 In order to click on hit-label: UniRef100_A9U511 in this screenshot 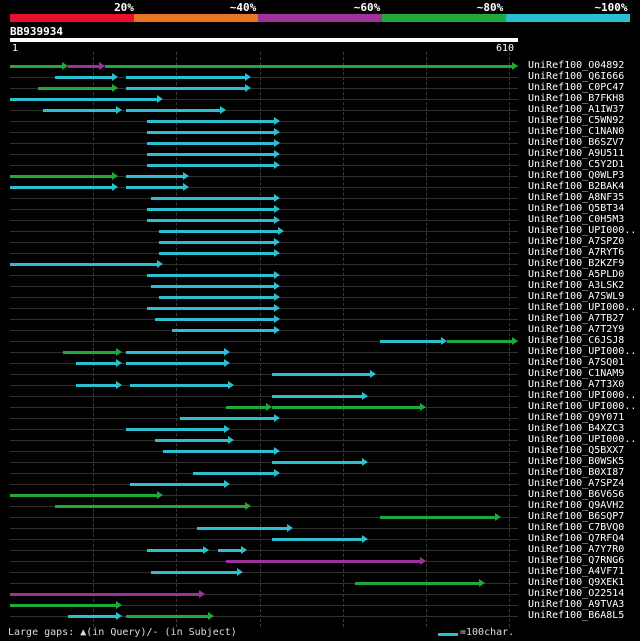, I will do `click(576, 153)`.